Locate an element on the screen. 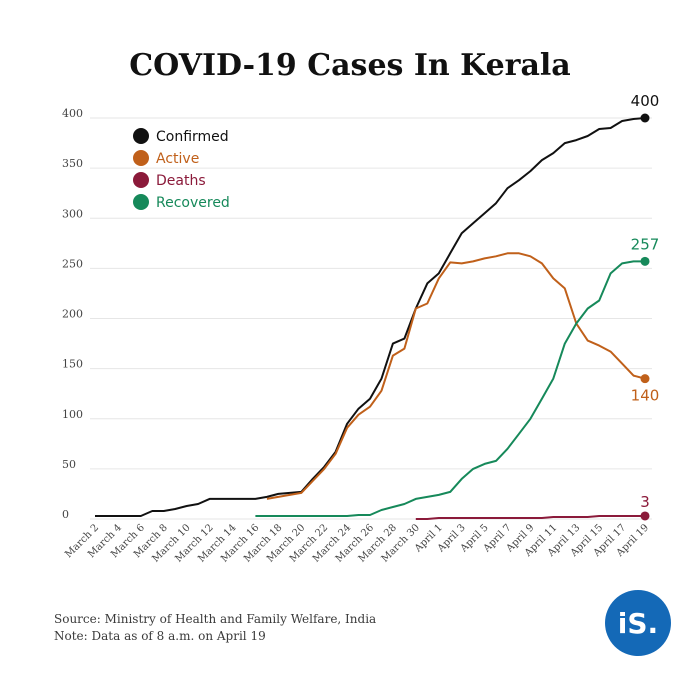 The height and width of the screenshot is (700, 700). legend-label-active: Active is located at coordinates (177, 159).